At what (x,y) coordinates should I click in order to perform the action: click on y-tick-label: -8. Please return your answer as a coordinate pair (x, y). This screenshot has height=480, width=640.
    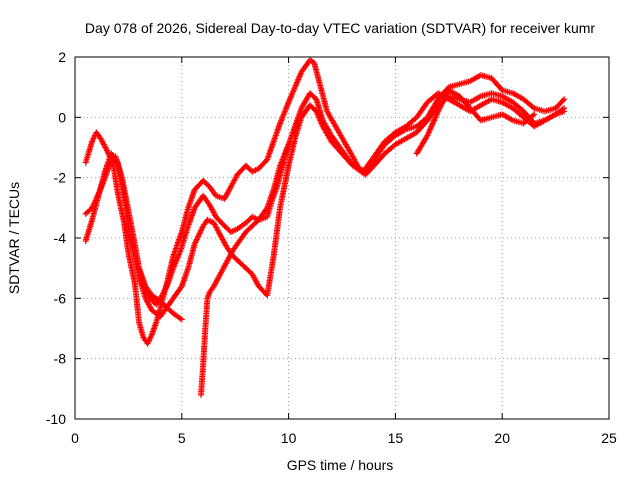
    Looking at the image, I should click on (60, 359).